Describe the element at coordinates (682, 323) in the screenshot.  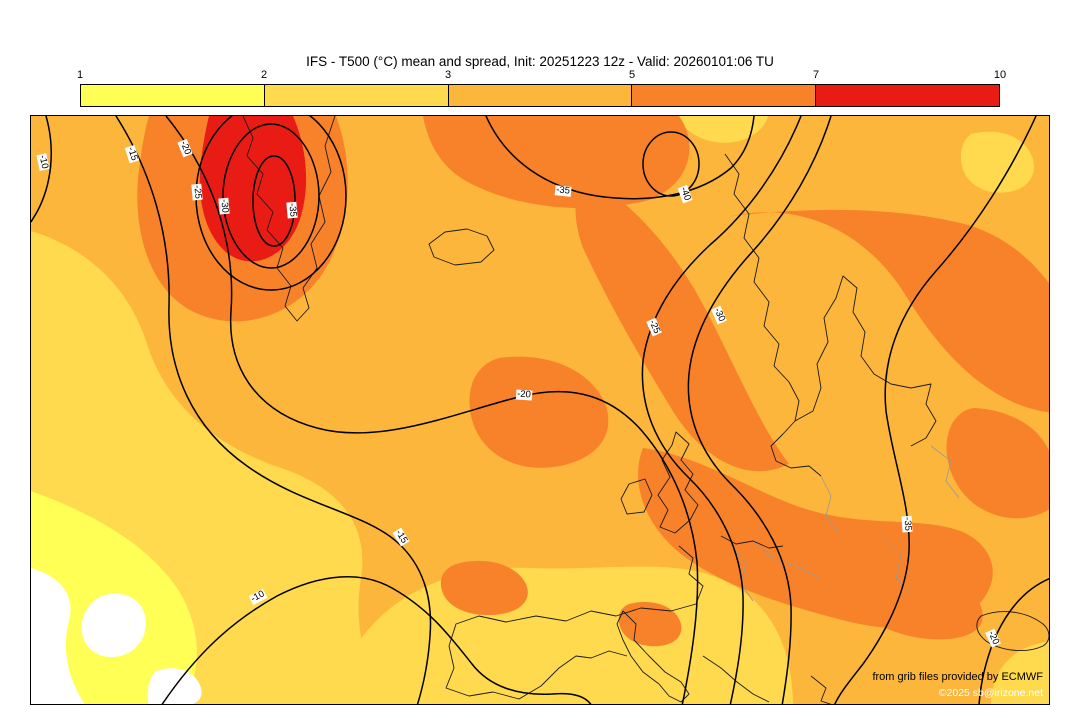
I see `spread-region-orange-diagonal` at that location.